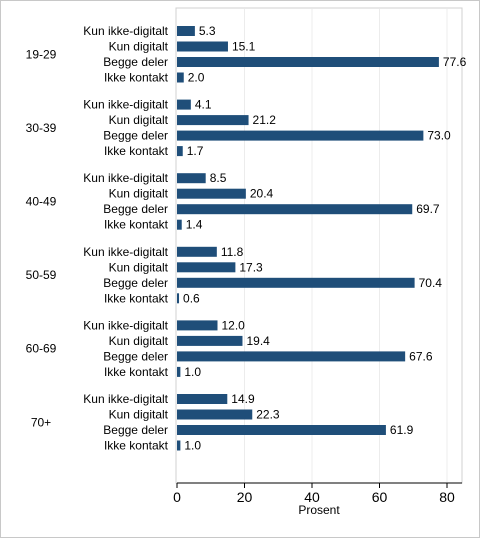 Image resolution: width=480 pixels, height=538 pixels. Describe the element at coordinates (262, 194) in the screenshot. I see `value-label: 20.4` at that location.